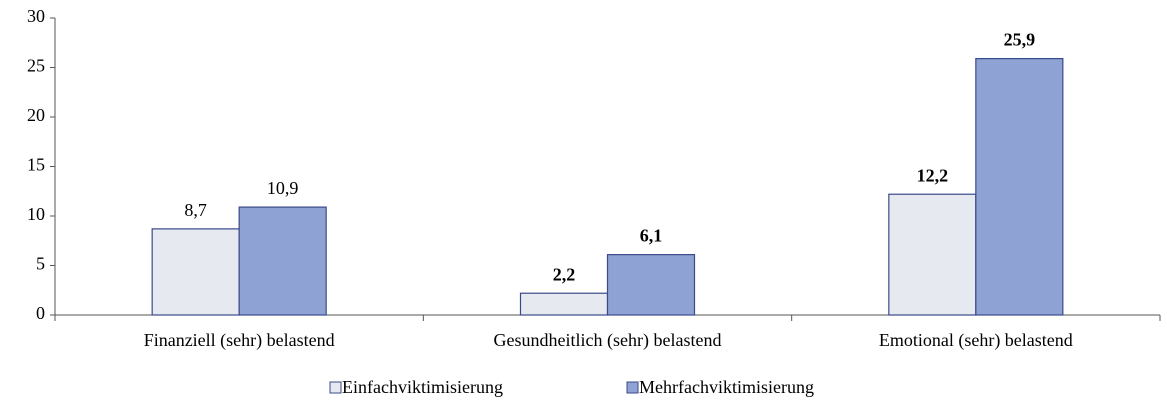 The width and height of the screenshot is (1167, 403). Describe the element at coordinates (283, 188) in the screenshot. I see `value-label: 10,9` at that location.